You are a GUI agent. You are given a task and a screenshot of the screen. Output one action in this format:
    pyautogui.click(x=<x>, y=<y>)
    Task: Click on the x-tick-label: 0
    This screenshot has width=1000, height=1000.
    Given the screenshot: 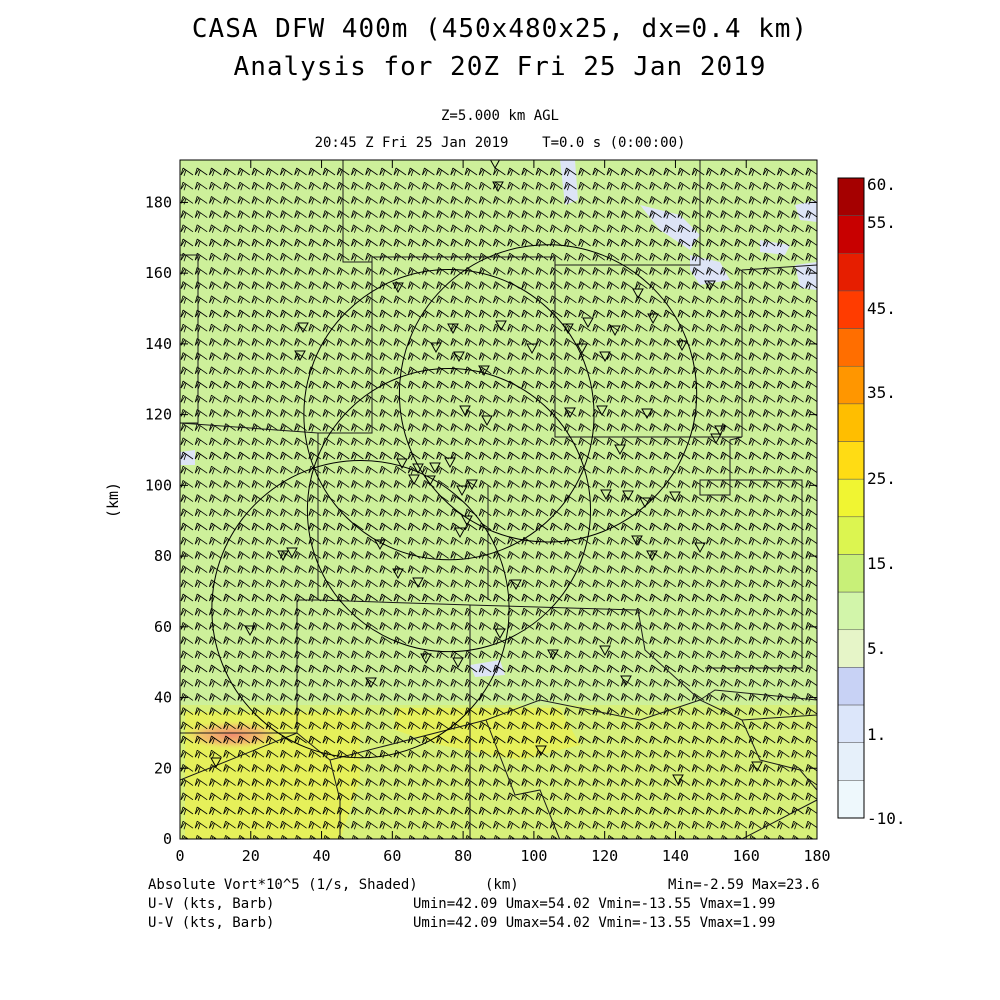 What is the action you would take?
    pyautogui.click(x=179, y=856)
    